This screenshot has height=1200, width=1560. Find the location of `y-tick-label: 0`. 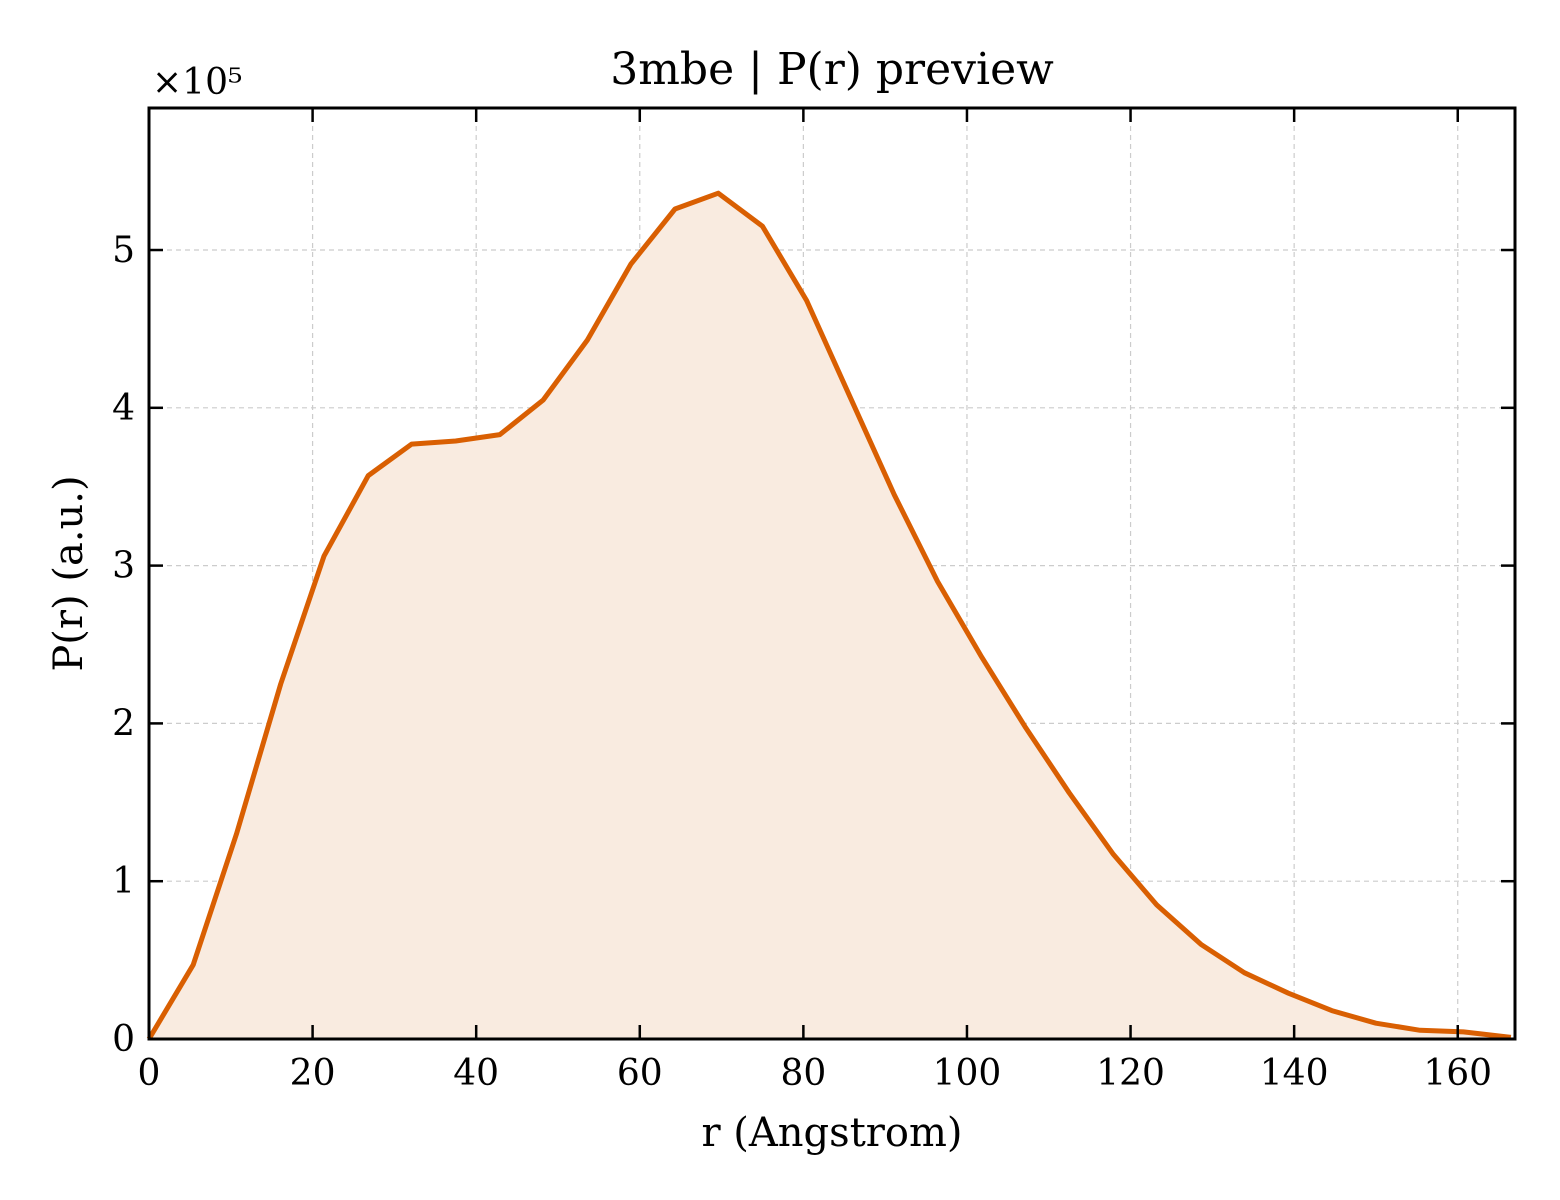

y-tick-label: 0 is located at coordinates (123, 1039).